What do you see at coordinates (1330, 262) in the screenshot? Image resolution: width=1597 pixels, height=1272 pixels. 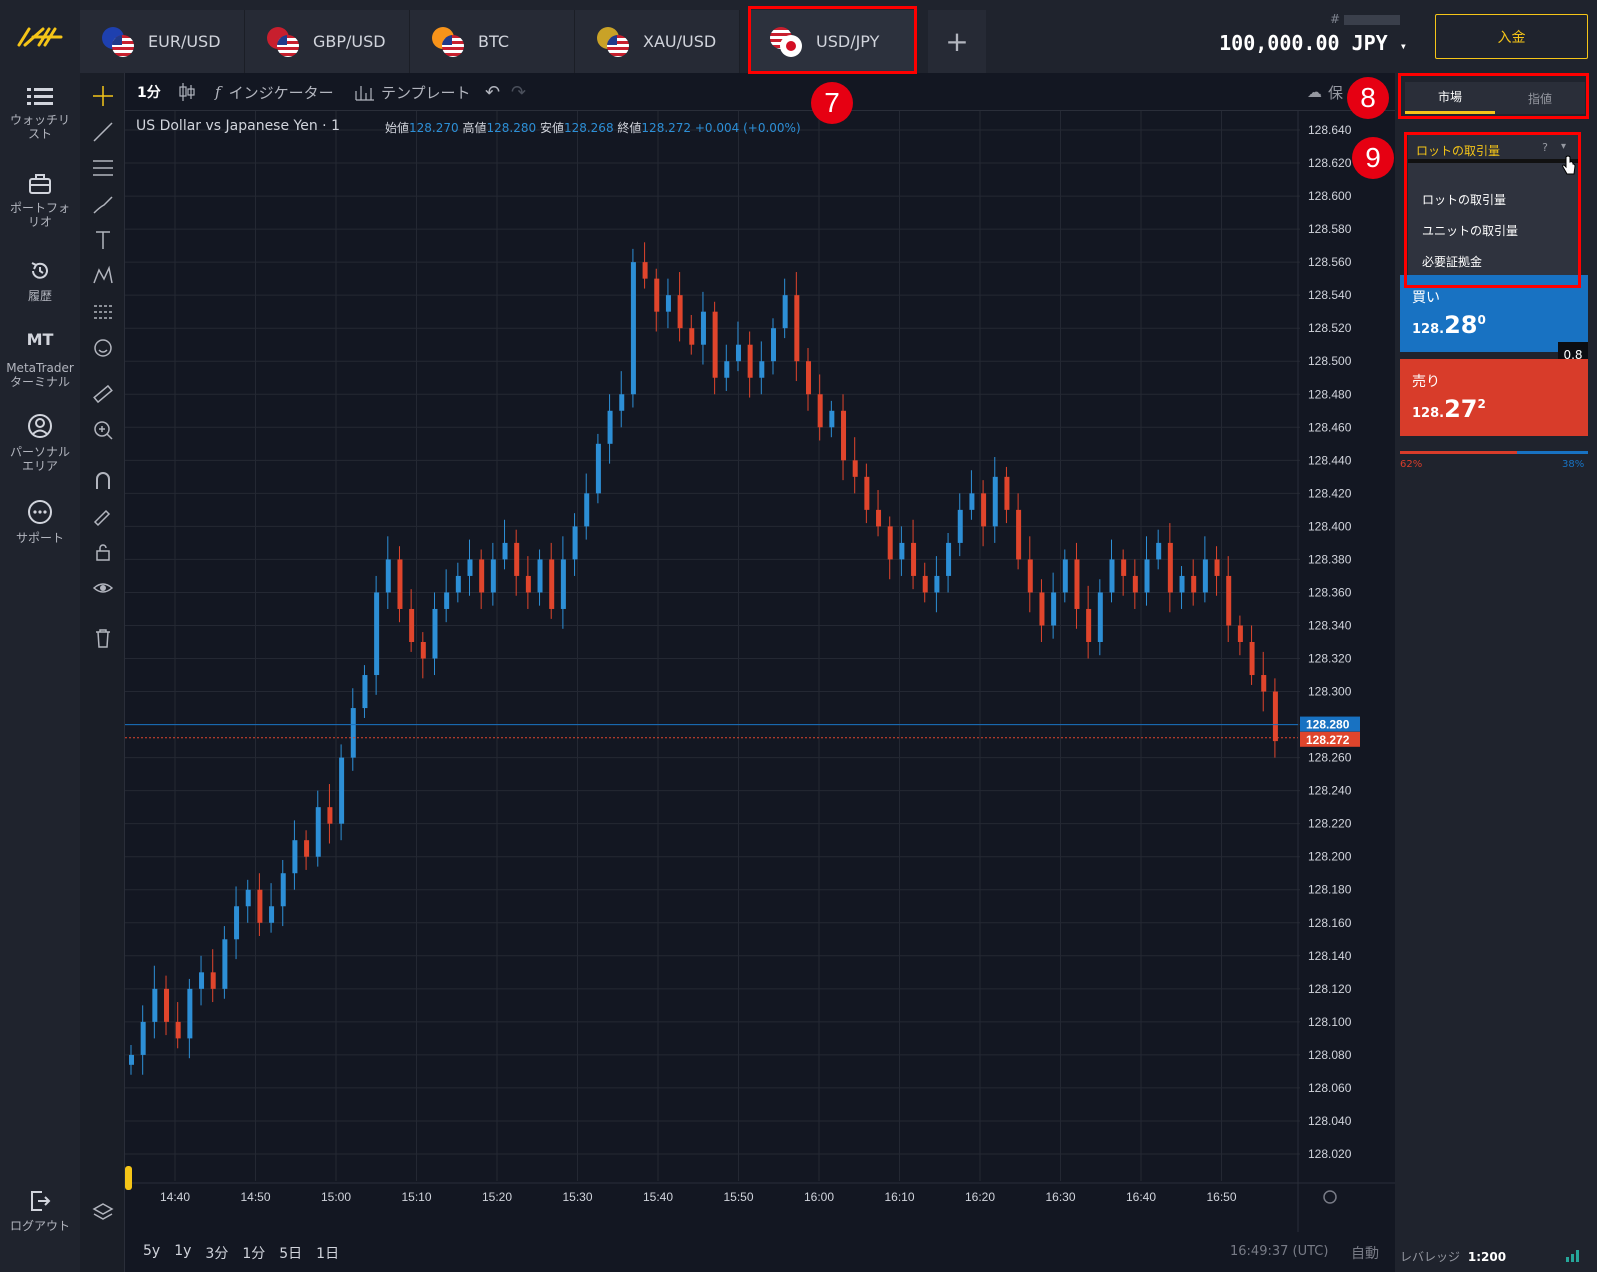 I see `y-tick-label: 128.560` at bounding box center [1330, 262].